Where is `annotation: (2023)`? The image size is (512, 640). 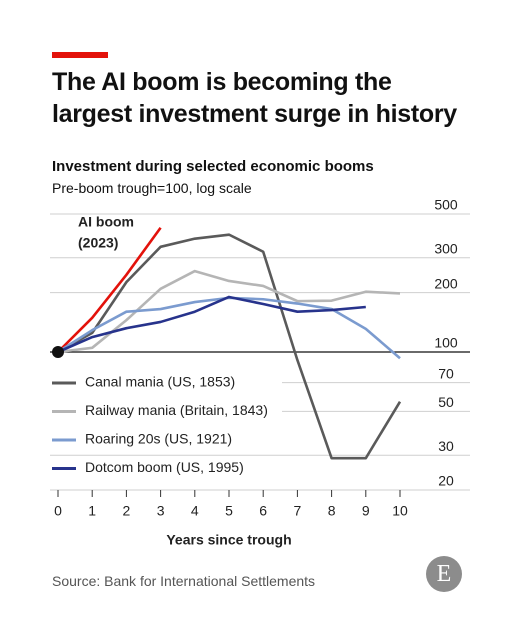
annotation: (2023) is located at coordinates (98, 243).